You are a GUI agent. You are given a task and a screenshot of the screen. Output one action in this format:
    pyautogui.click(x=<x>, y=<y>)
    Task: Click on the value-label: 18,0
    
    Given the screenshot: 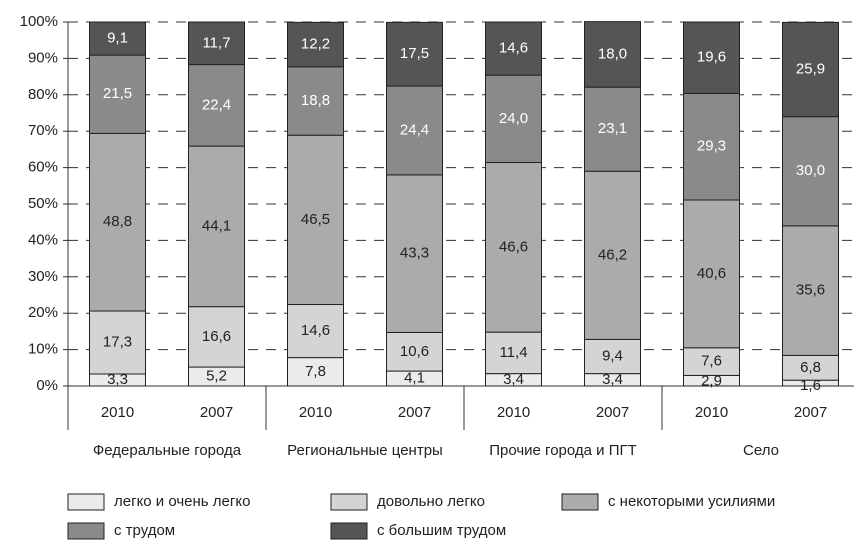 What is the action you would take?
    pyautogui.click(x=612, y=53)
    